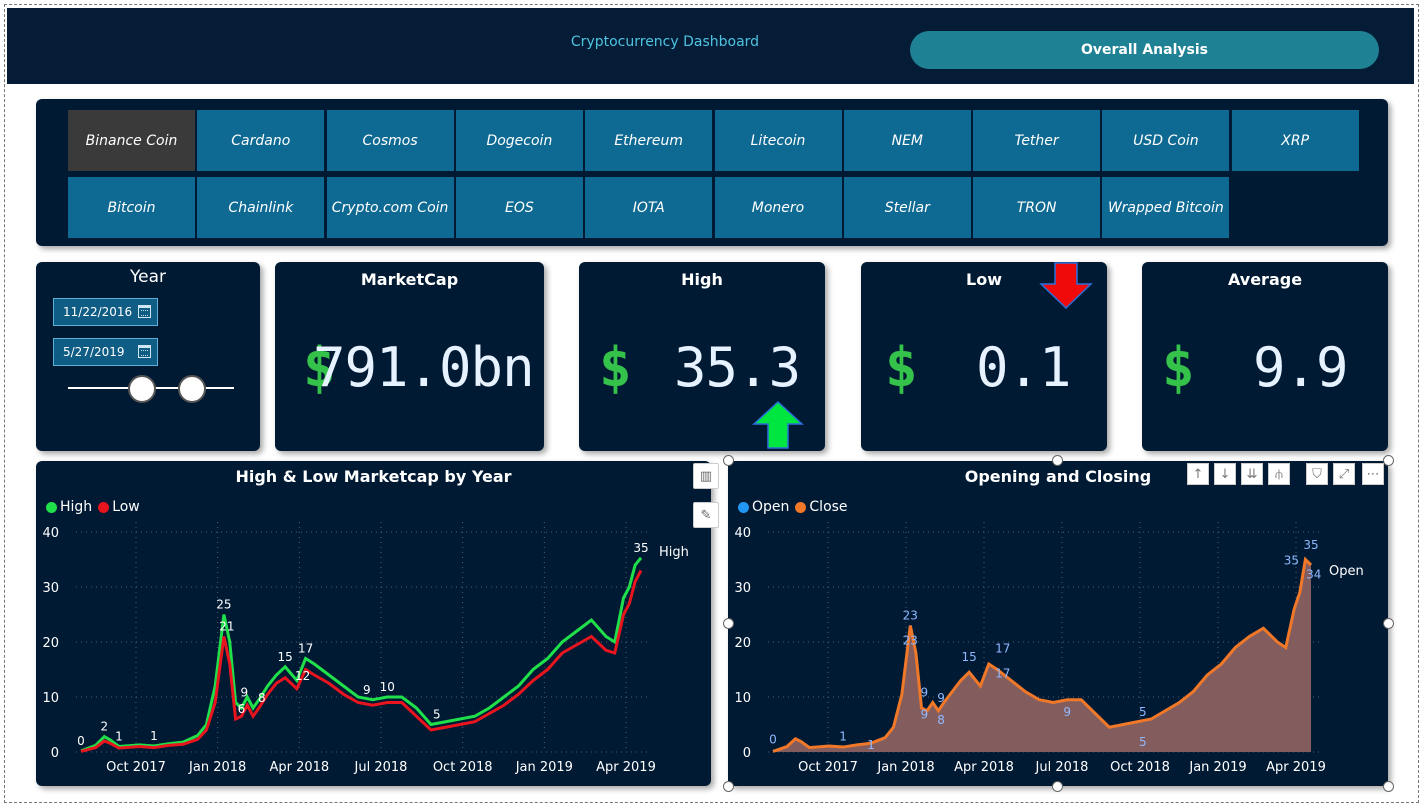 The width and height of the screenshot is (1424, 809). What do you see at coordinates (742, 643) in the screenshot?
I see `y-tick-label: 20` at bounding box center [742, 643].